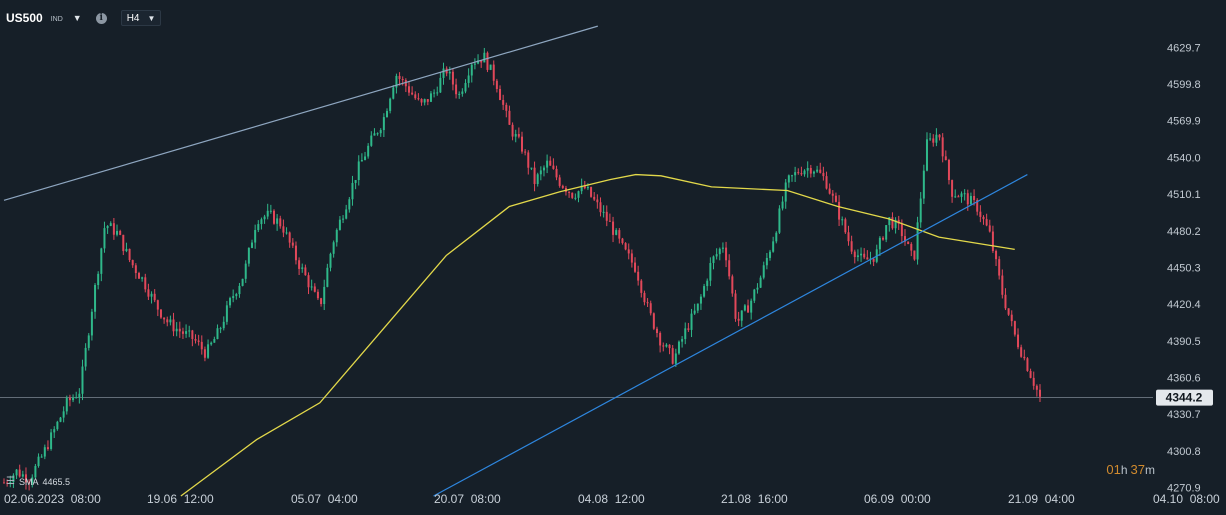 Image resolution: width=1226 pixels, height=515 pixels. I want to click on countdown-hours-unit: h, so click(1124, 470).